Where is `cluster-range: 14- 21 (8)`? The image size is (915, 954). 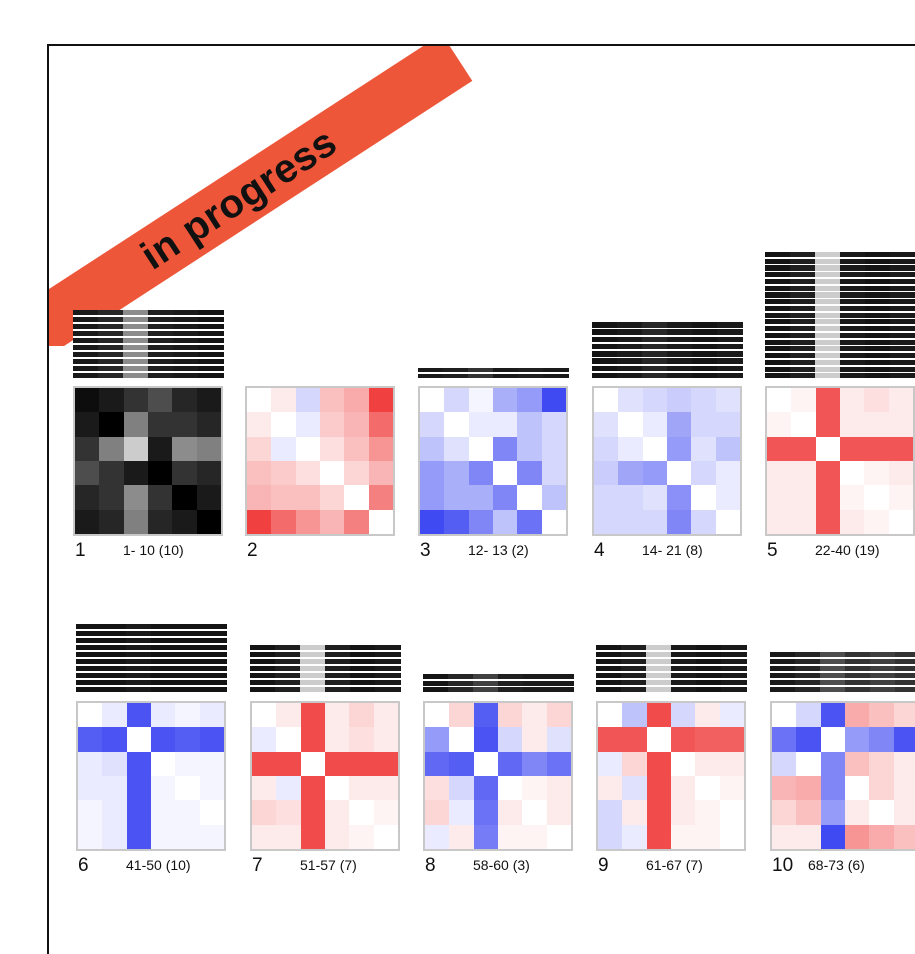
cluster-range: 14- 21 (8) is located at coordinates (672, 550).